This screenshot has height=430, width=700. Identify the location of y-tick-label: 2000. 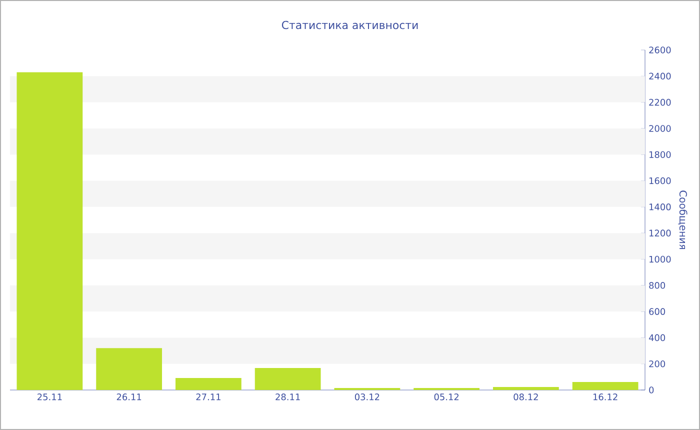
(660, 128).